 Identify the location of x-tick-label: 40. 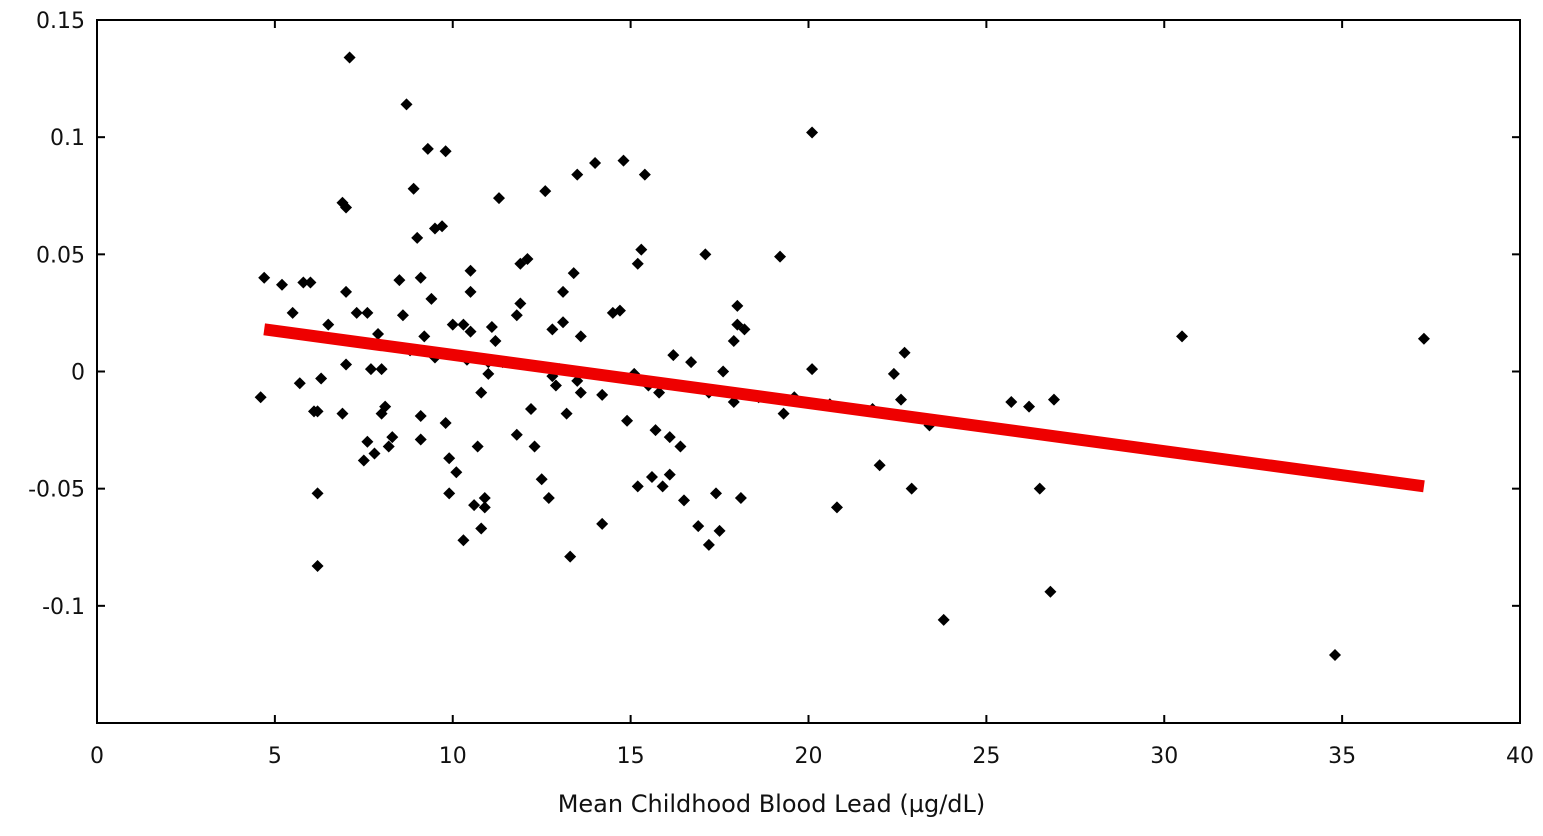
(1520, 756).